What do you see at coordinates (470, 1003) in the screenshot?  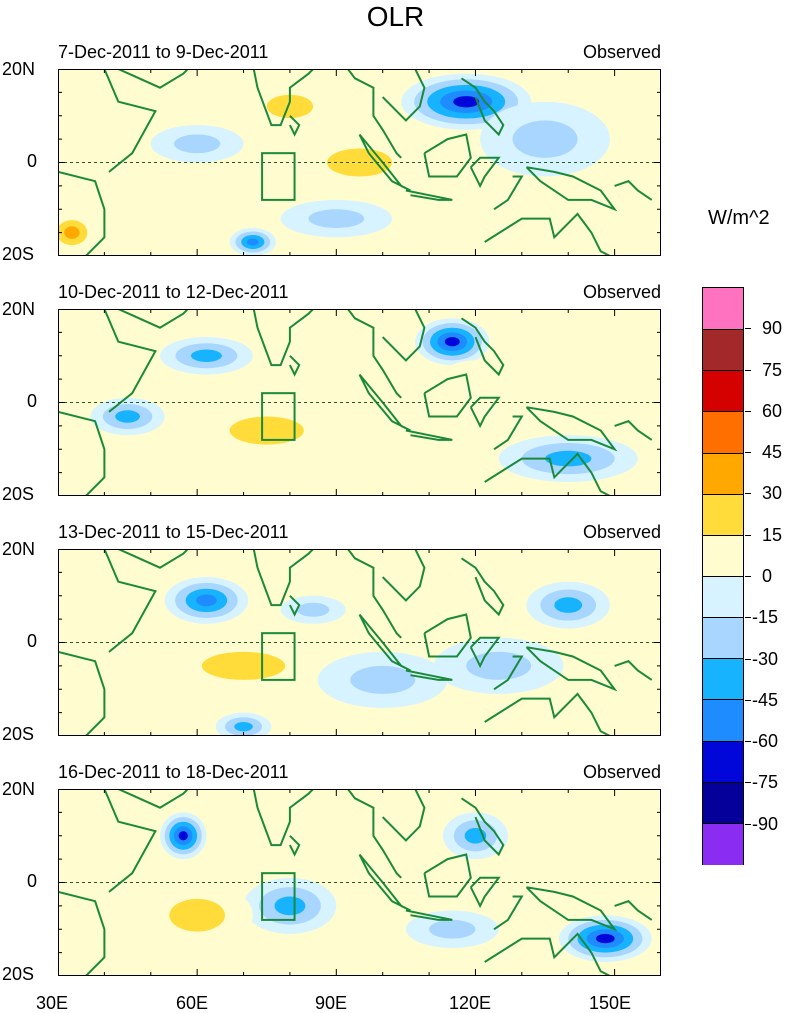 I see `lon-label: 120E` at bounding box center [470, 1003].